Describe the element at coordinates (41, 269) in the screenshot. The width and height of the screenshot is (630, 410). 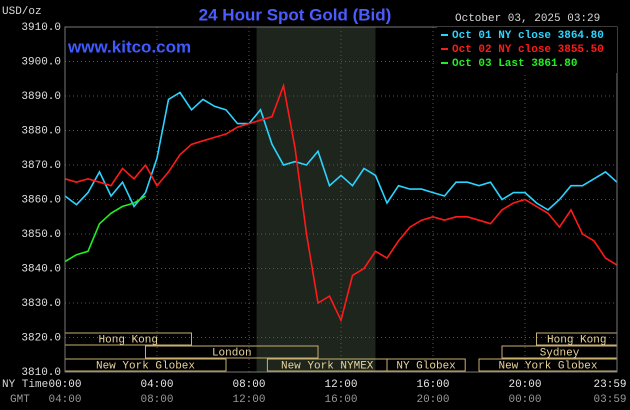
I see `y-tick-label: 3840.0` at that location.